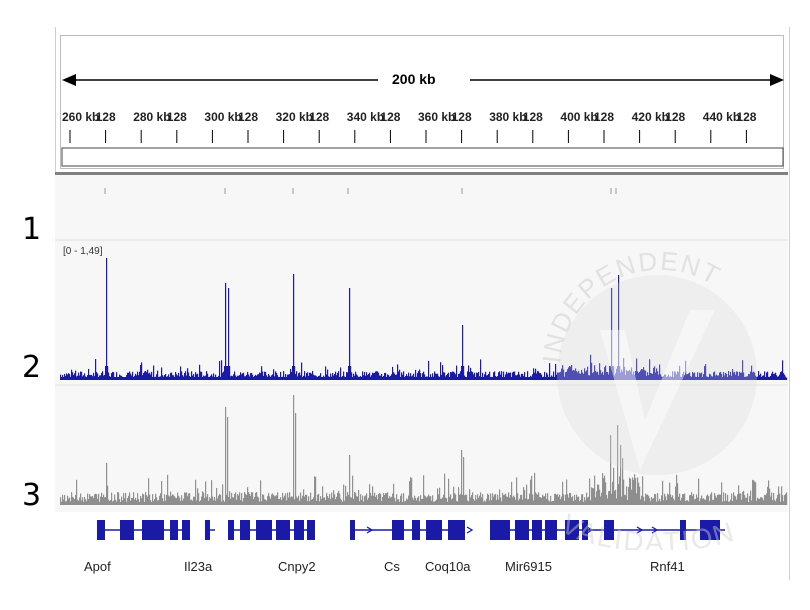  Describe the element at coordinates (579, 117) in the screenshot. I see `ruler-tick-label: 400 kb` at that location.